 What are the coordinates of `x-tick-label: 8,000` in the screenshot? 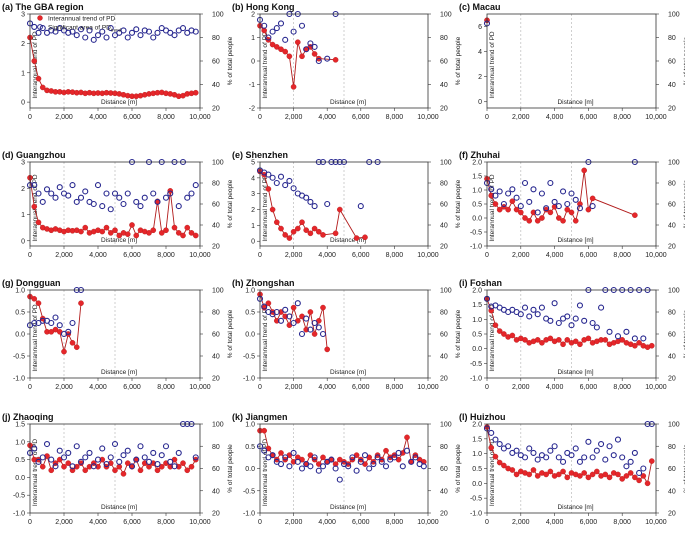 It's located at (395, 387).